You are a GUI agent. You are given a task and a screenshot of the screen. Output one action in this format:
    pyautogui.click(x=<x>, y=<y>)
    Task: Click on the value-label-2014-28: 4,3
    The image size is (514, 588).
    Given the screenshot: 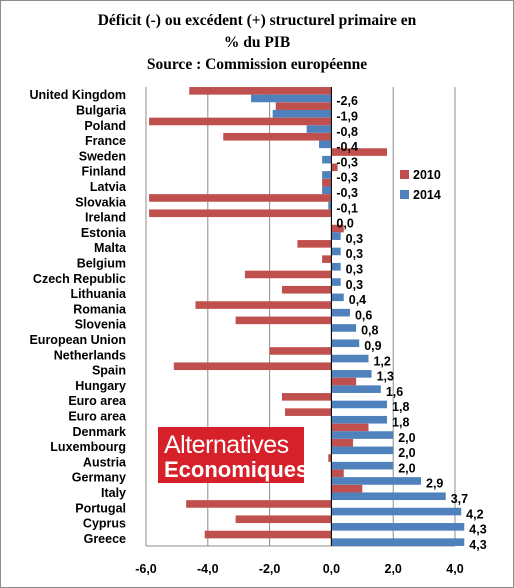 What is the action you would take?
    pyautogui.click(x=477, y=530)
    